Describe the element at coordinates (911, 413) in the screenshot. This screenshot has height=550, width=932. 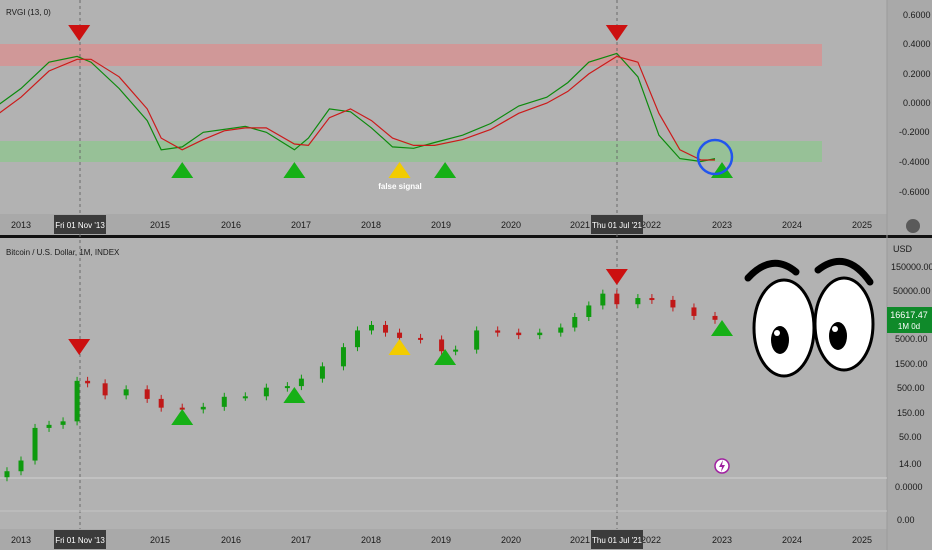
I see `y-tick: 150.00` at that location.